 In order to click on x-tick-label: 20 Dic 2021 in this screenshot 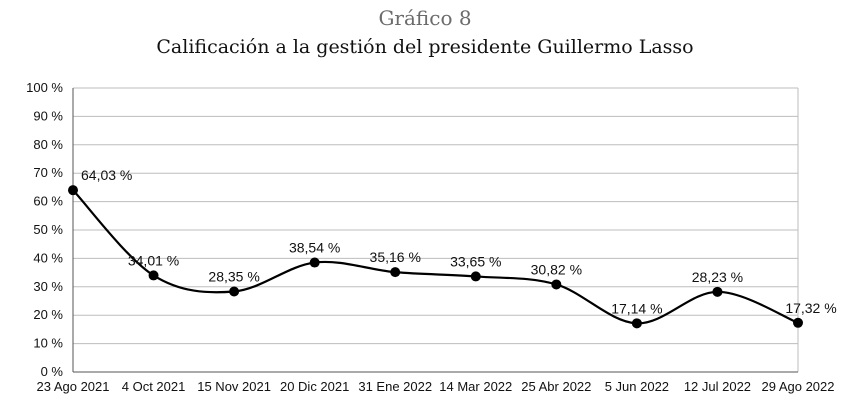, I will do `click(314, 386)`.